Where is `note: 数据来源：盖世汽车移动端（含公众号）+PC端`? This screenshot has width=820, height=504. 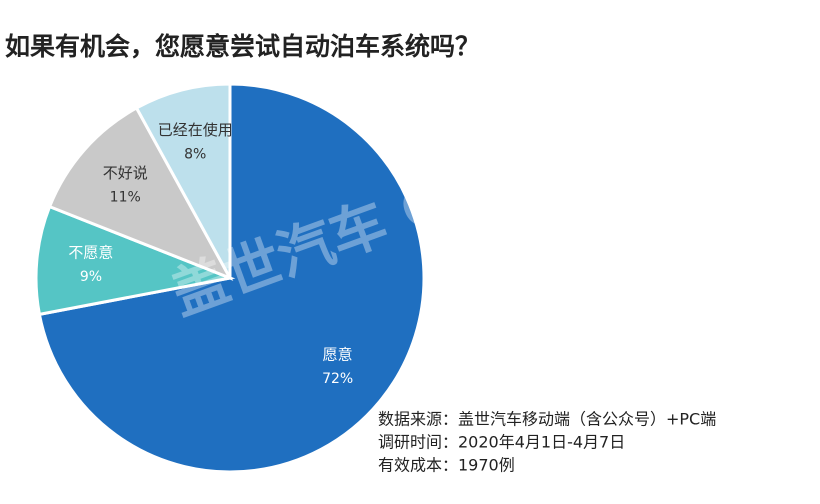 note: 数据来源：盖世汽车移动端（含公众号）+PC端 is located at coordinates (547, 419).